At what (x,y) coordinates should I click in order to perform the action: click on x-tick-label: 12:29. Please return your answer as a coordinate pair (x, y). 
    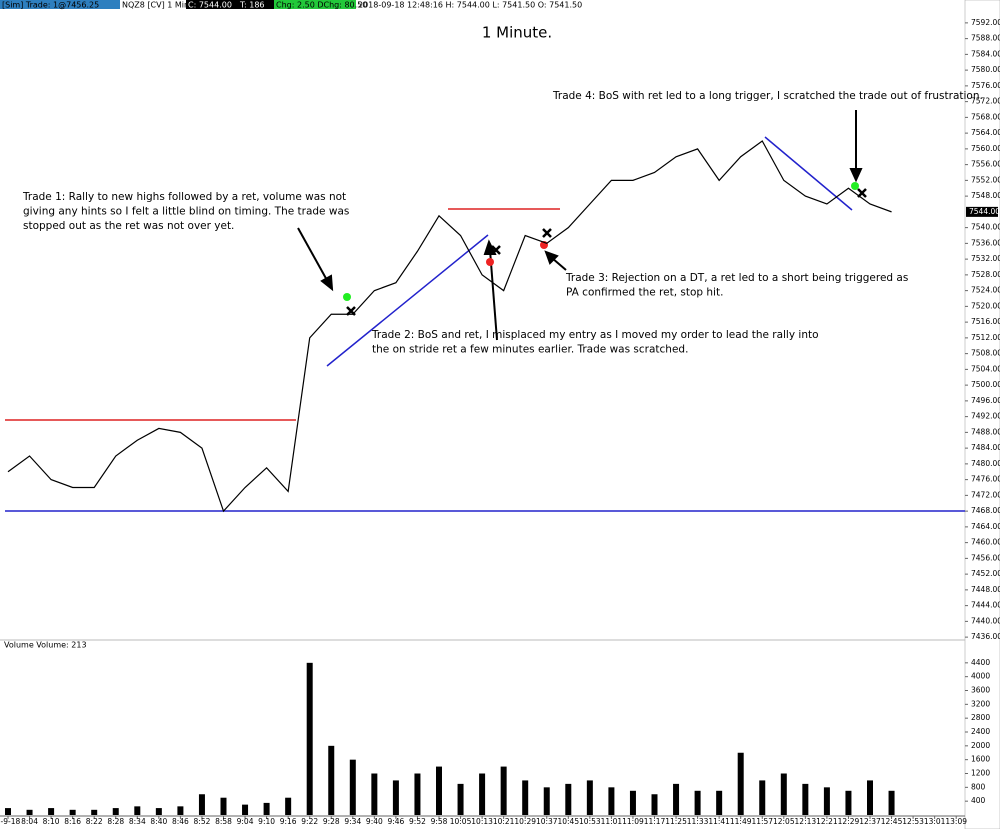
    Looking at the image, I should click on (849, 821).